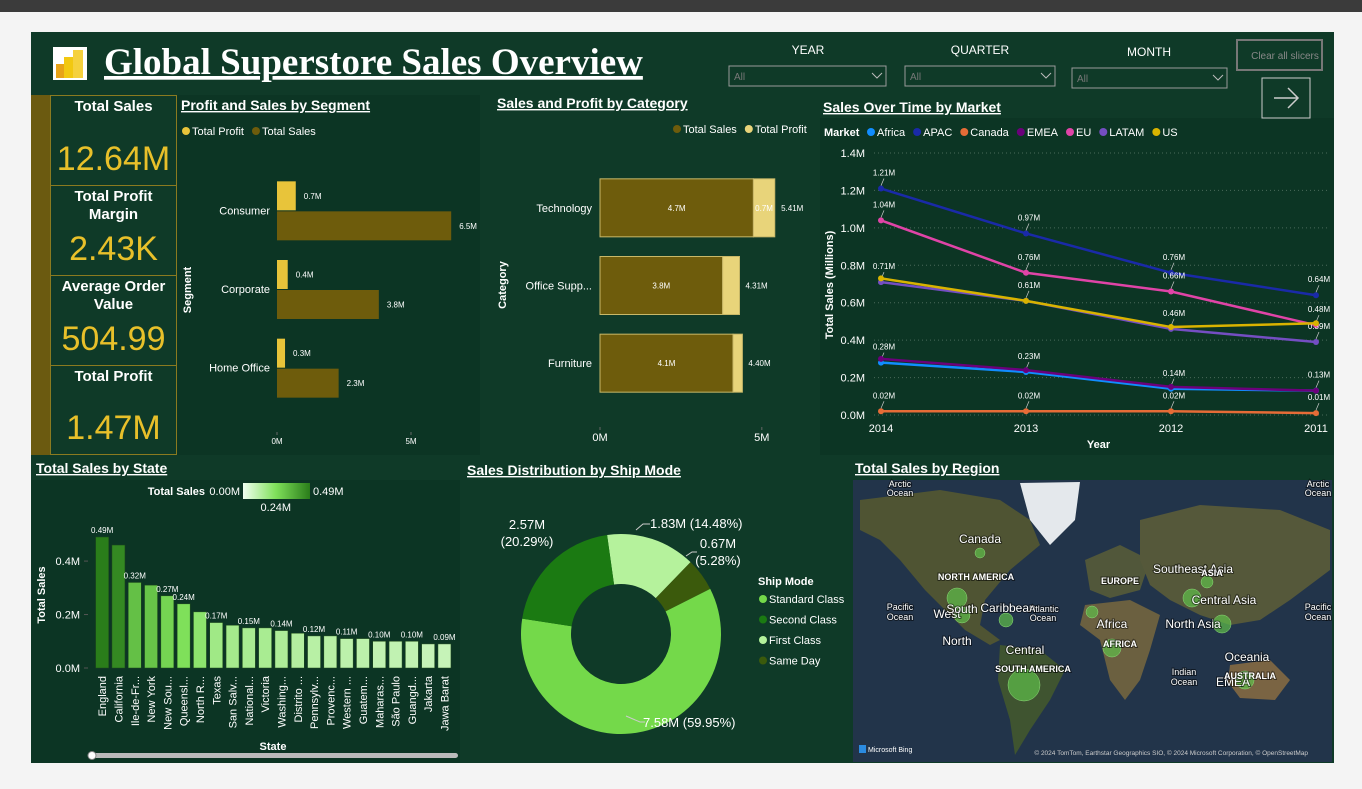 The width and height of the screenshot is (1362, 789). What do you see at coordinates (1319, 309) in the screenshot?
I see `value-label: 0.48M` at bounding box center [1319, 309].